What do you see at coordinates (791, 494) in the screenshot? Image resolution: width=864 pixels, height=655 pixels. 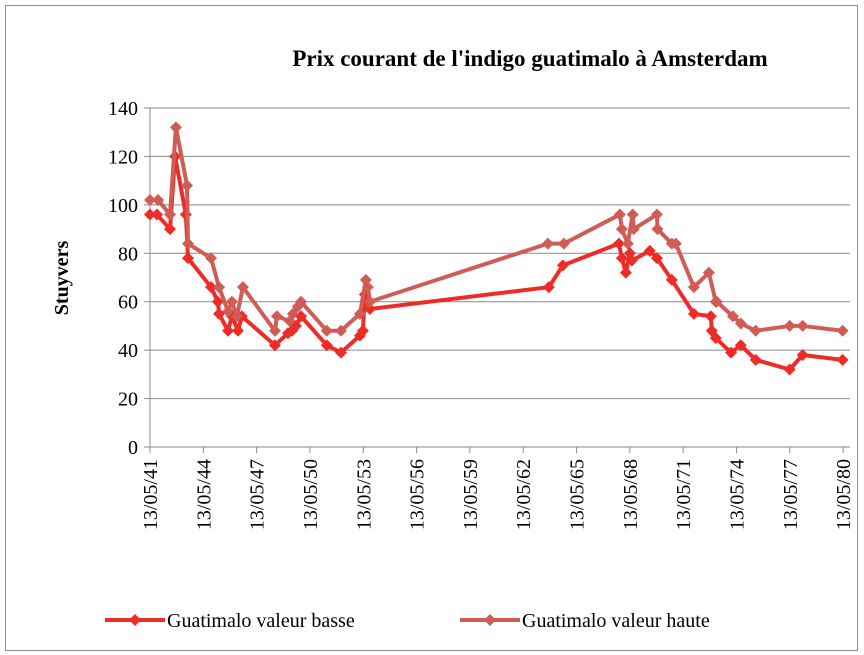 I see `x-tick-label: 13/05/77` at bounding box center [791, 494].